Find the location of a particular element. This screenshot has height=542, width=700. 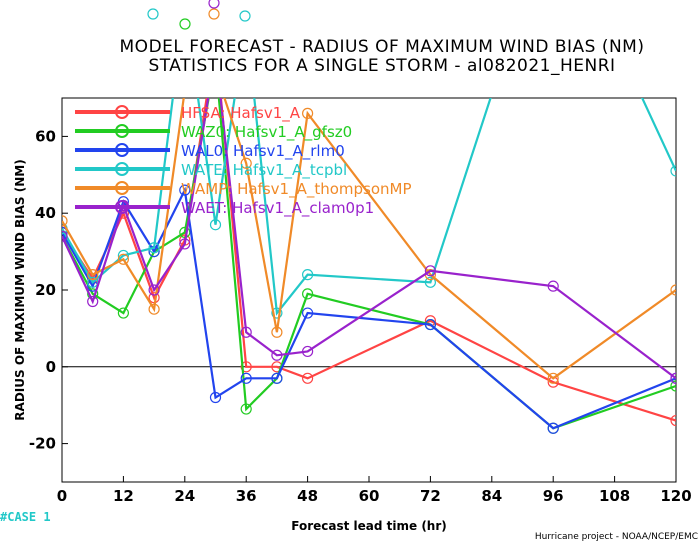

x-tick-label: 12 is located at coordinates (123, 496).